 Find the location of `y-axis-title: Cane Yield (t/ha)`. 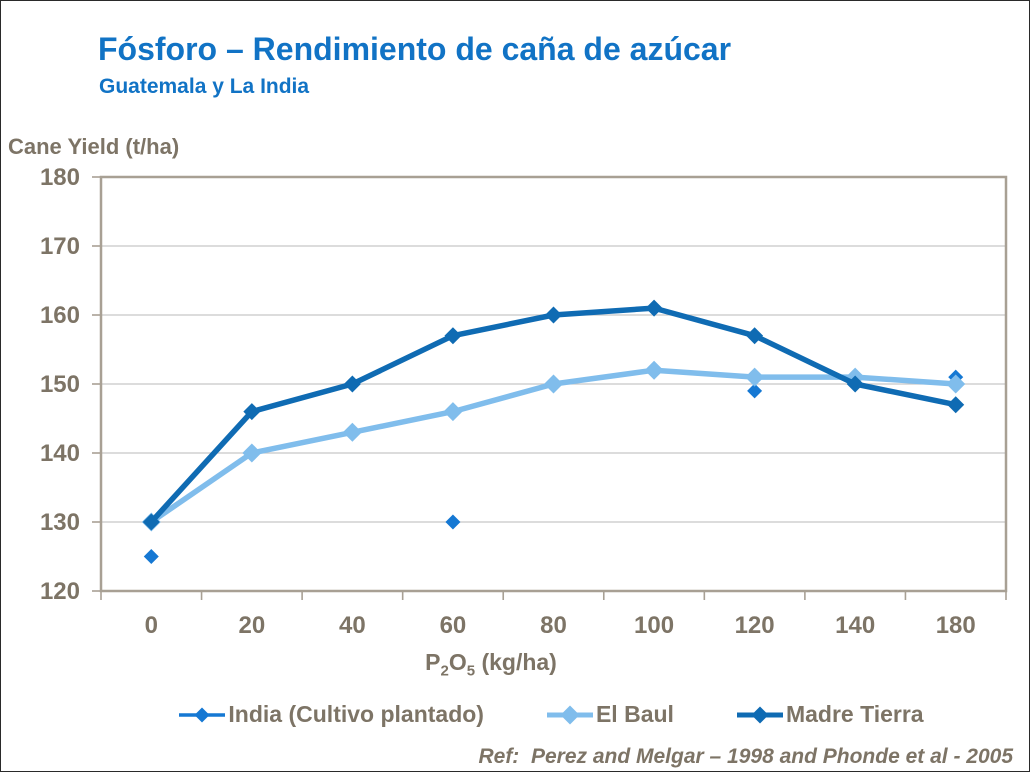

y-axis-title: Cane Yield (t/ha) is located at coordinates (94, 146).